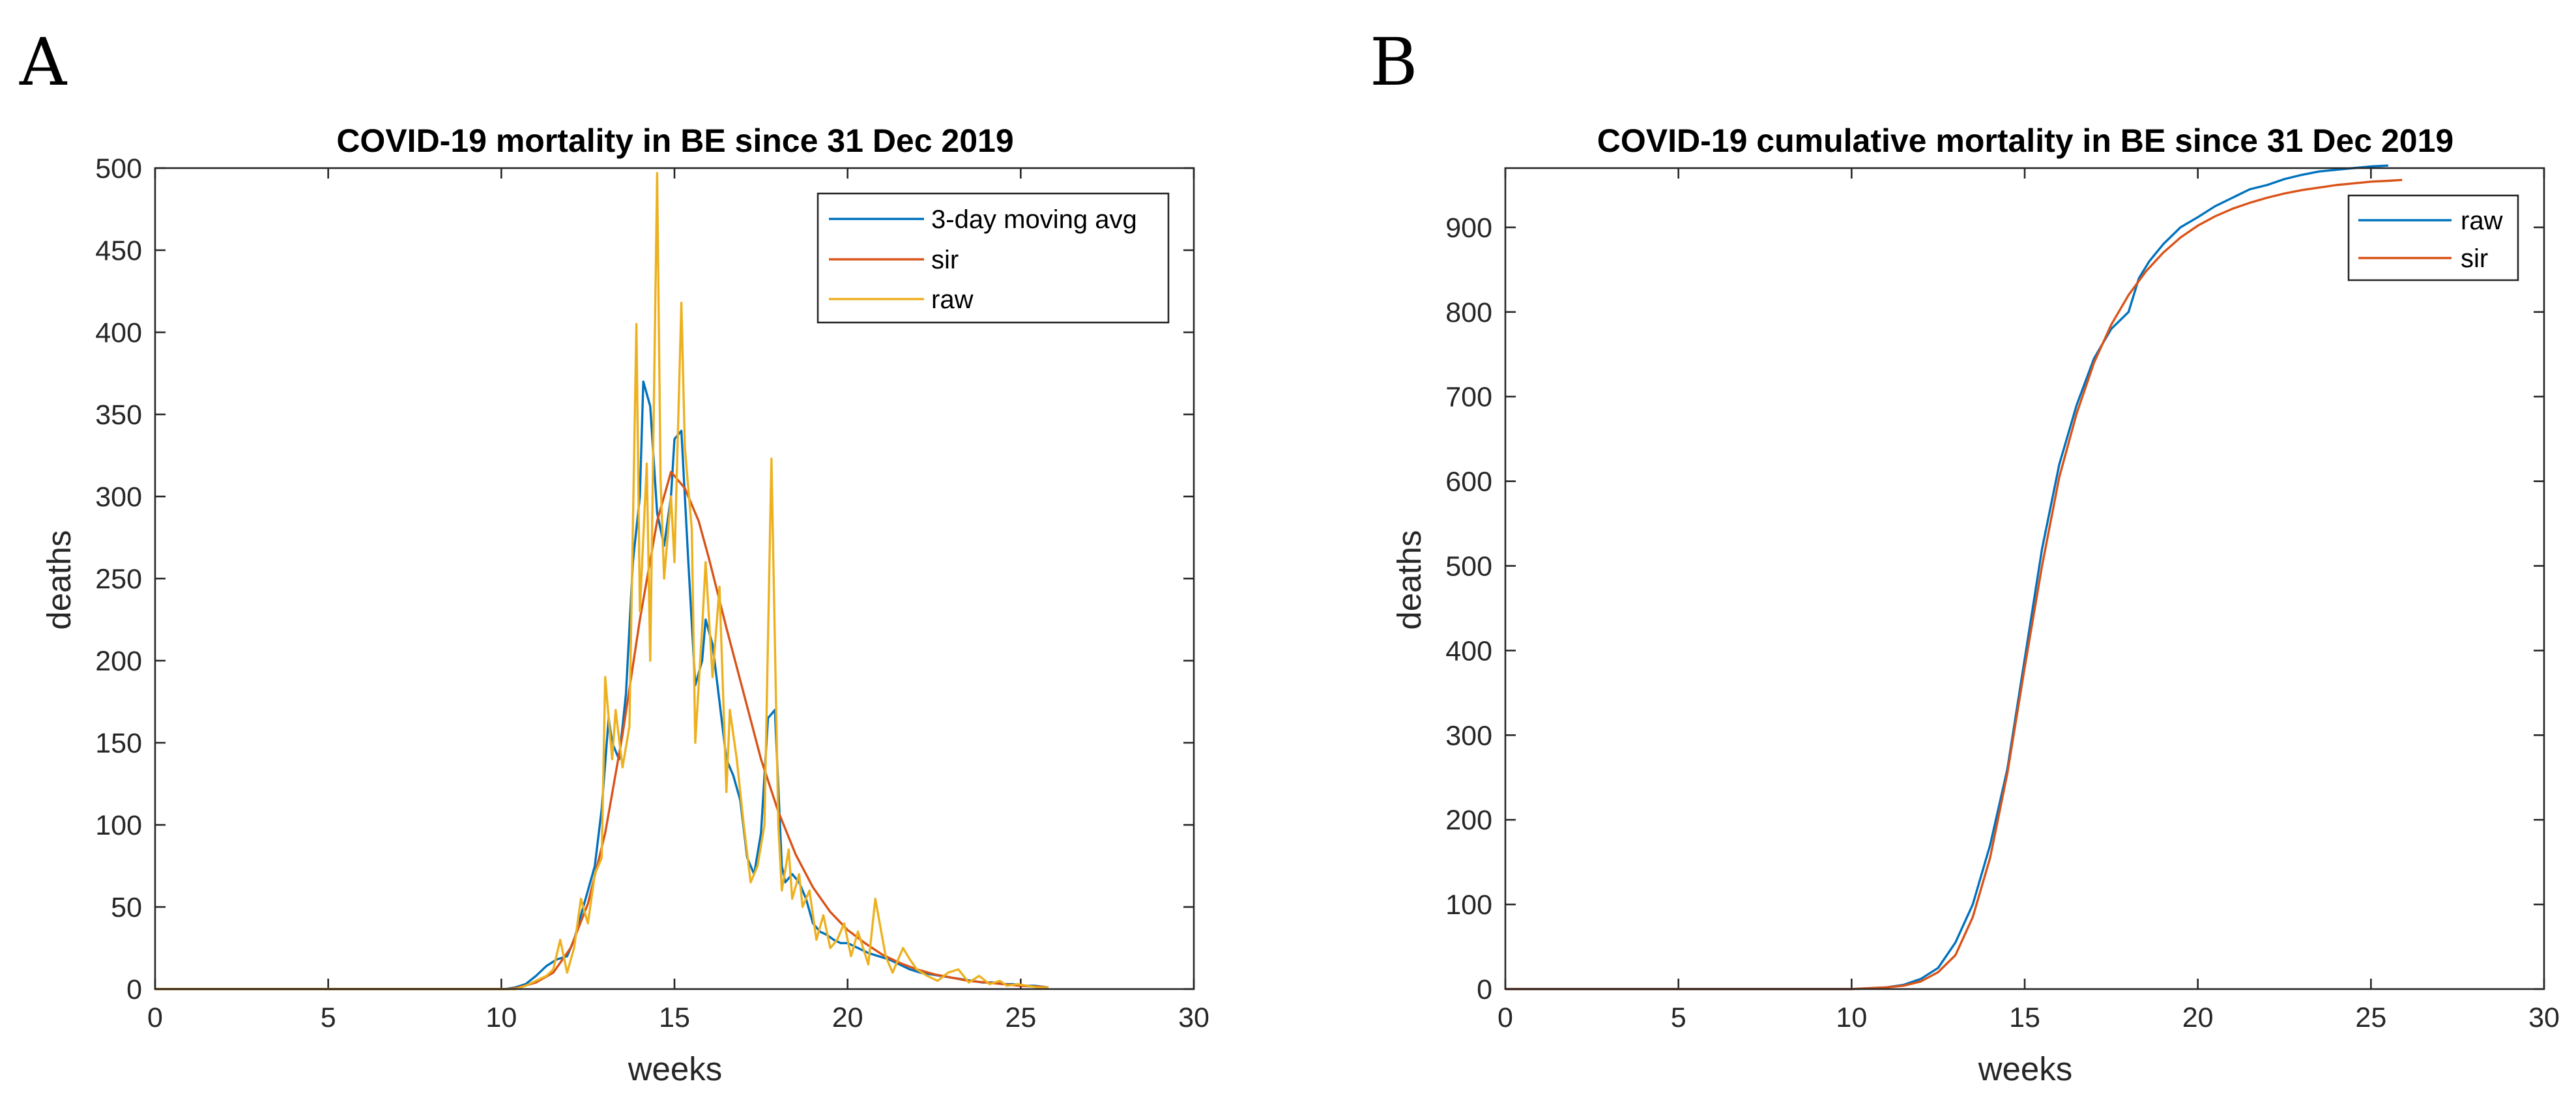 This screenshot has height=1107, width=2576. What do you see at coordinates (1468, 397) in the screenshot?
I see `y-tick-label: 700` at bounding box center [1468, 397].